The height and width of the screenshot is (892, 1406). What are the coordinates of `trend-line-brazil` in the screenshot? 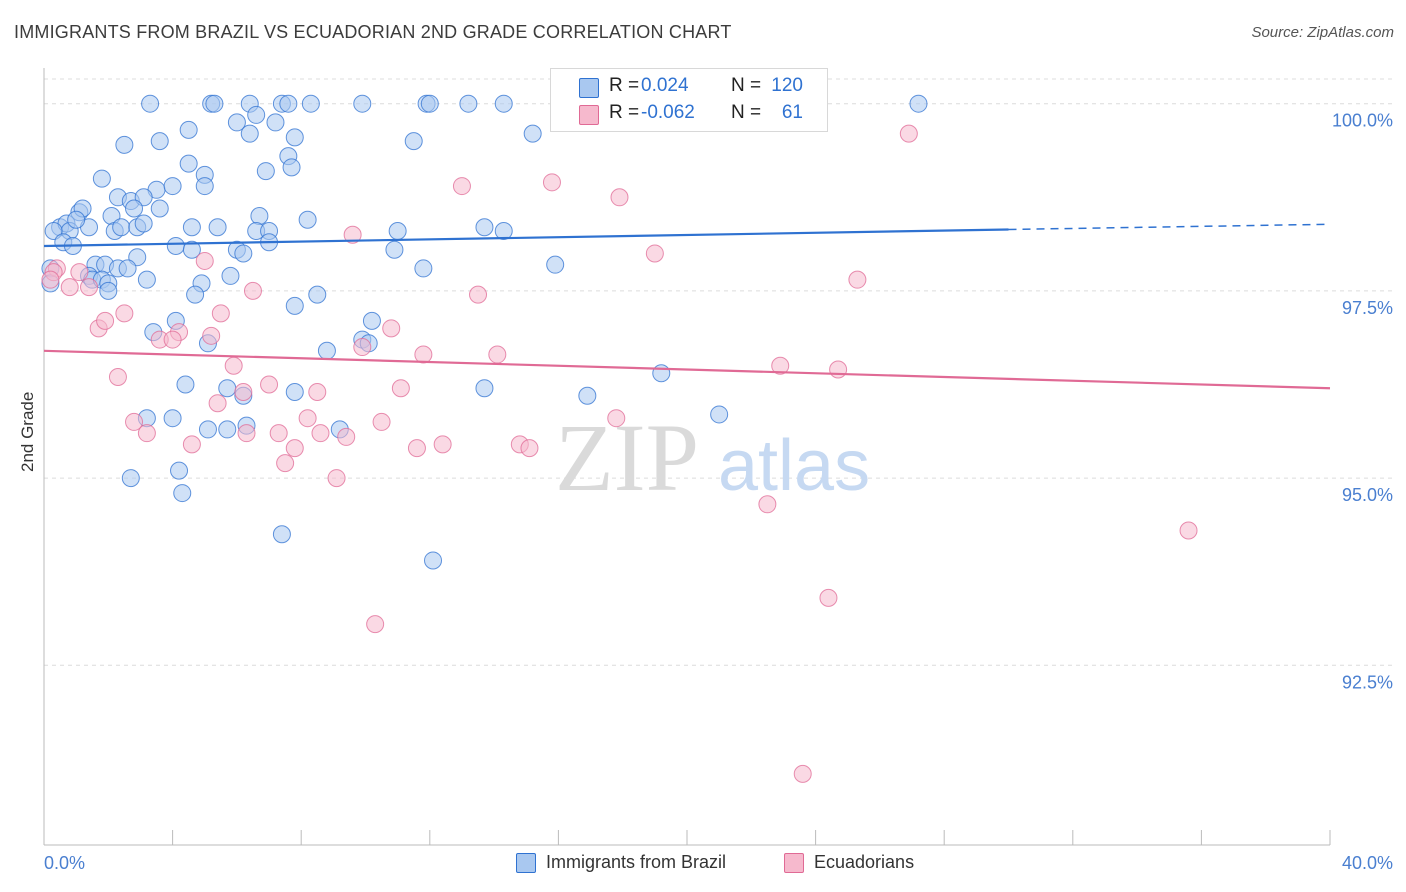 It's located at (526, 238).